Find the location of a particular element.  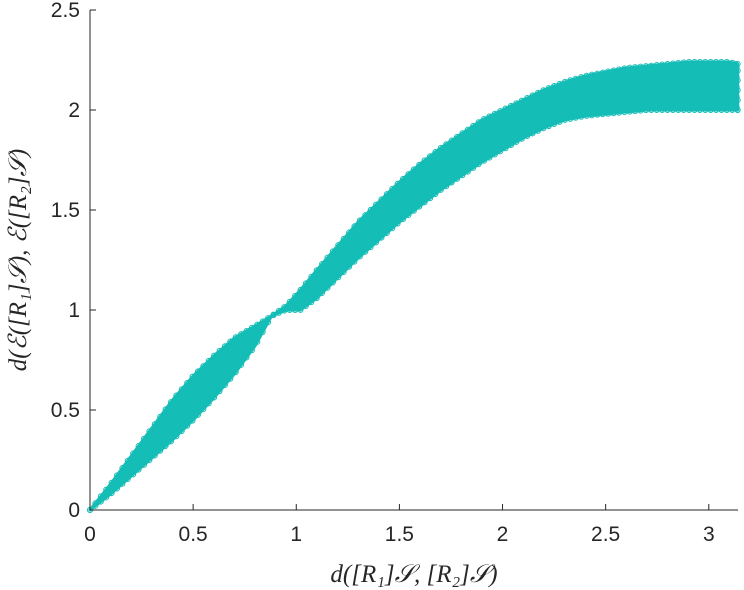

x-tick-label: 0.5 is located at coordinates (193, 534).